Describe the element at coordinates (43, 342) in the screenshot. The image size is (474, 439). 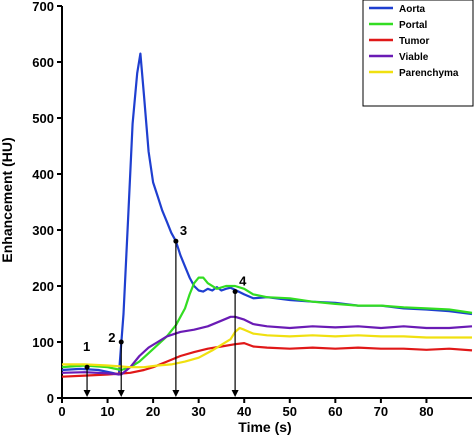
I see `y-tick-label: 100` at that location.